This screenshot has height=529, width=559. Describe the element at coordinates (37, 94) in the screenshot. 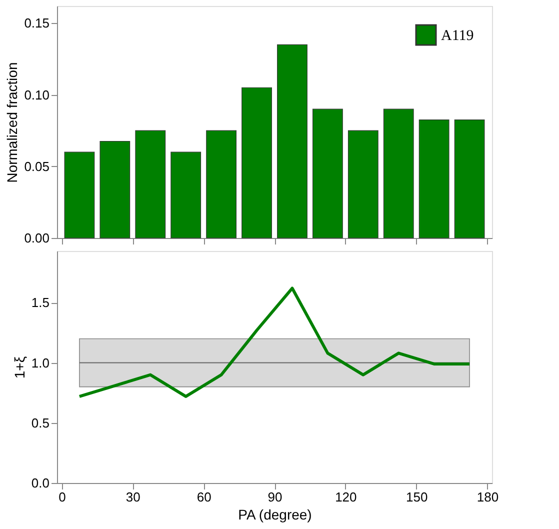

I see `y-tick-label: 0.10` at that location.